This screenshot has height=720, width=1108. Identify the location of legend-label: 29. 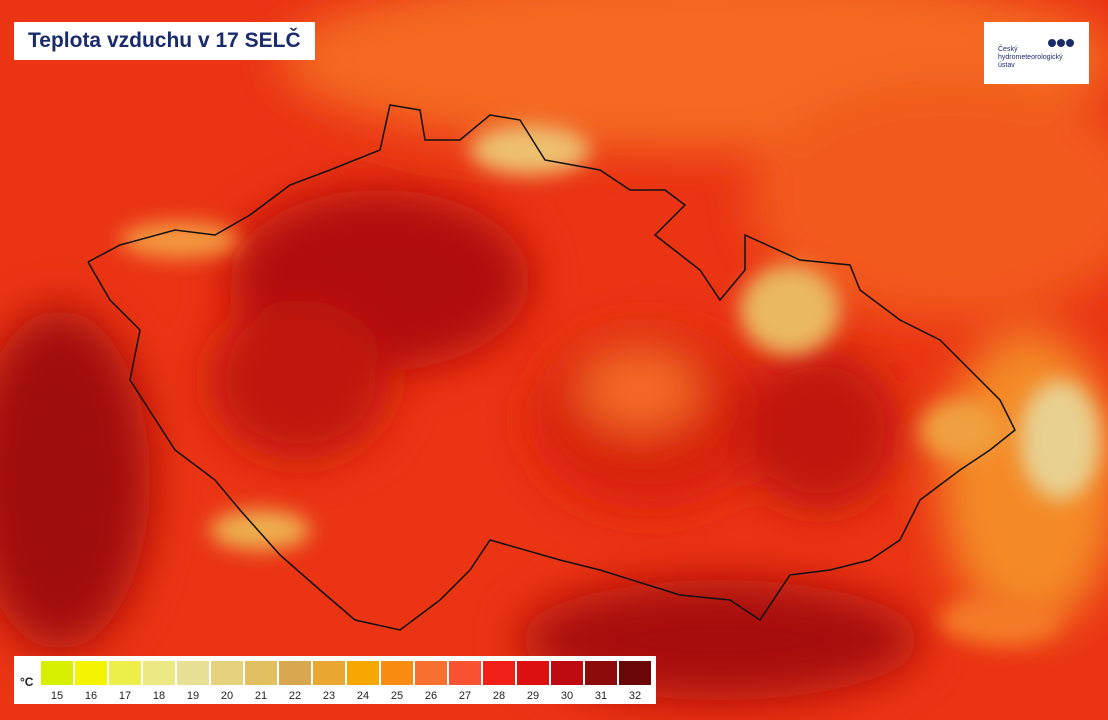
(533, 696).